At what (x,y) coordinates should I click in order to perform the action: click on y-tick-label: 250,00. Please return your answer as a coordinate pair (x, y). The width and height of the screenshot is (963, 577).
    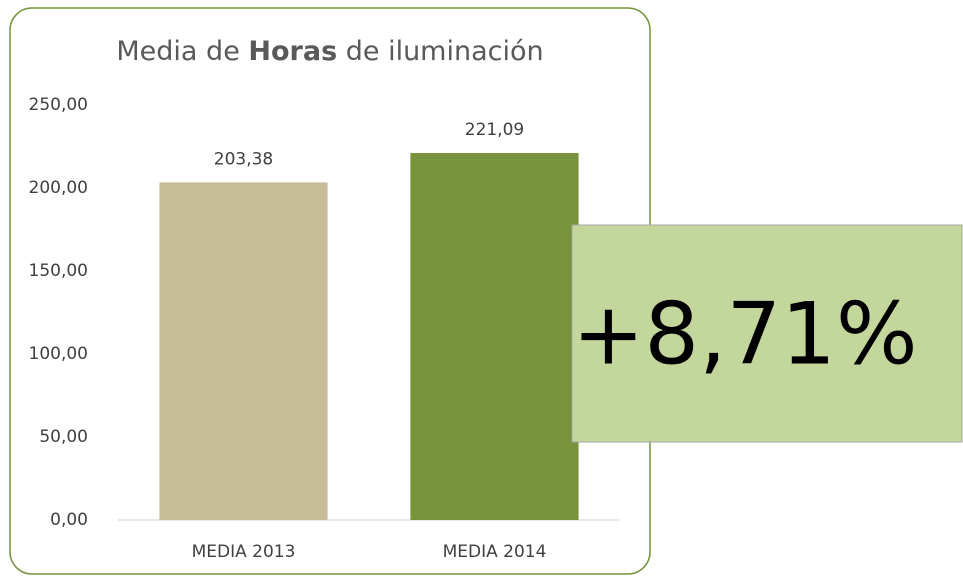
    Looking at the image, I should click on (58, 105).